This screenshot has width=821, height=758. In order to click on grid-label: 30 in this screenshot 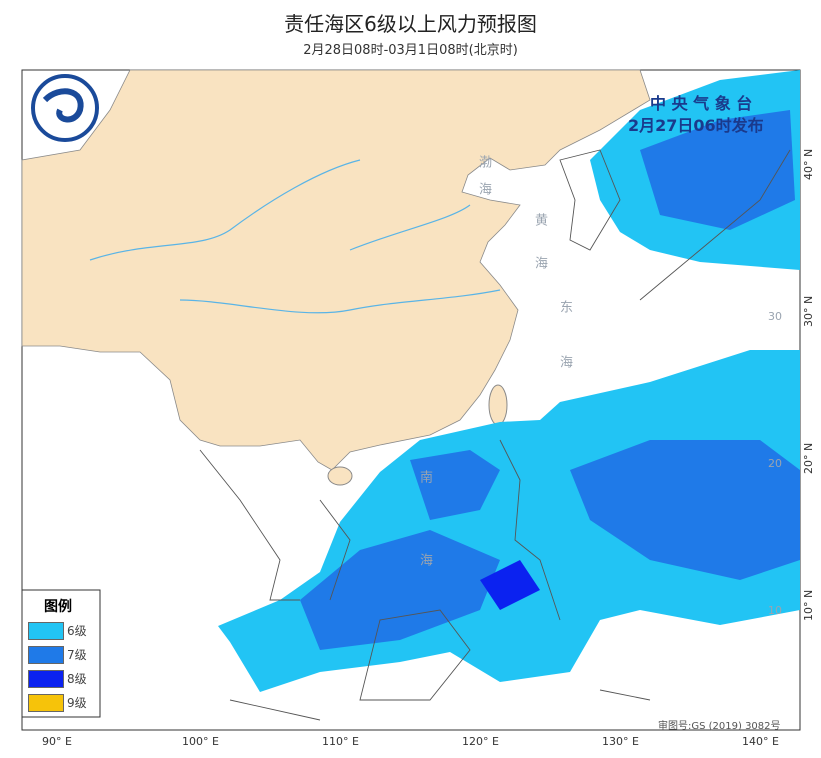, I will do `click(775, 316)`.